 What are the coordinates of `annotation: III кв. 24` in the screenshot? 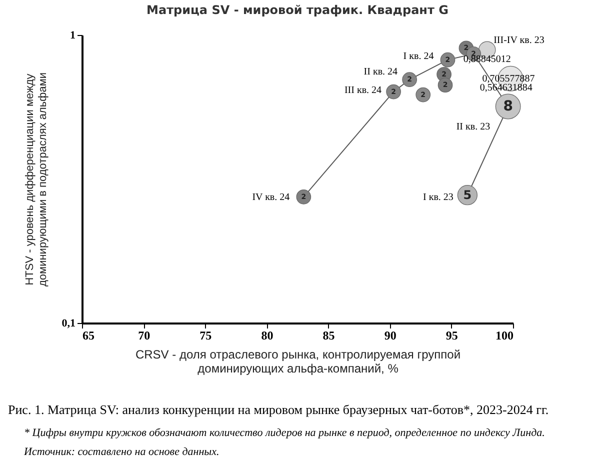 It's located at (363, 90).